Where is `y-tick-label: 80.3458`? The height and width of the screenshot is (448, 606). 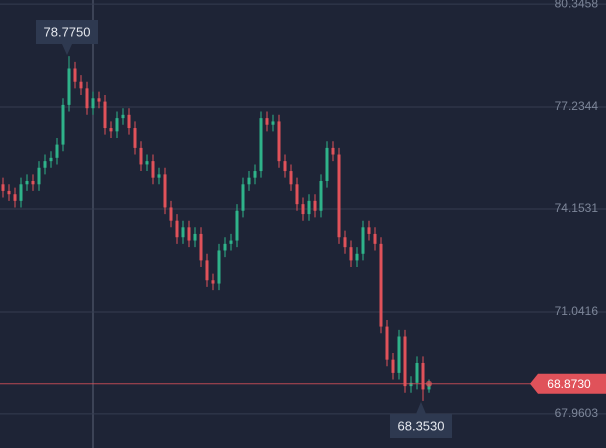 y-tick-label: 80.3458 is located at coordinates (577, 5).